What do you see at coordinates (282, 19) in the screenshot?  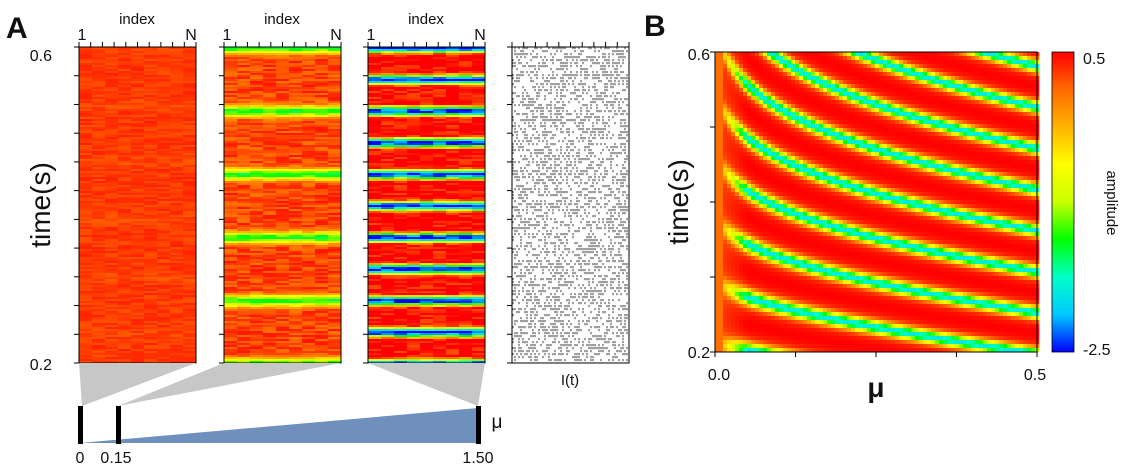 I see `heatmap-mu-0.15-xlabel: index` at bounding box center [282, 19].